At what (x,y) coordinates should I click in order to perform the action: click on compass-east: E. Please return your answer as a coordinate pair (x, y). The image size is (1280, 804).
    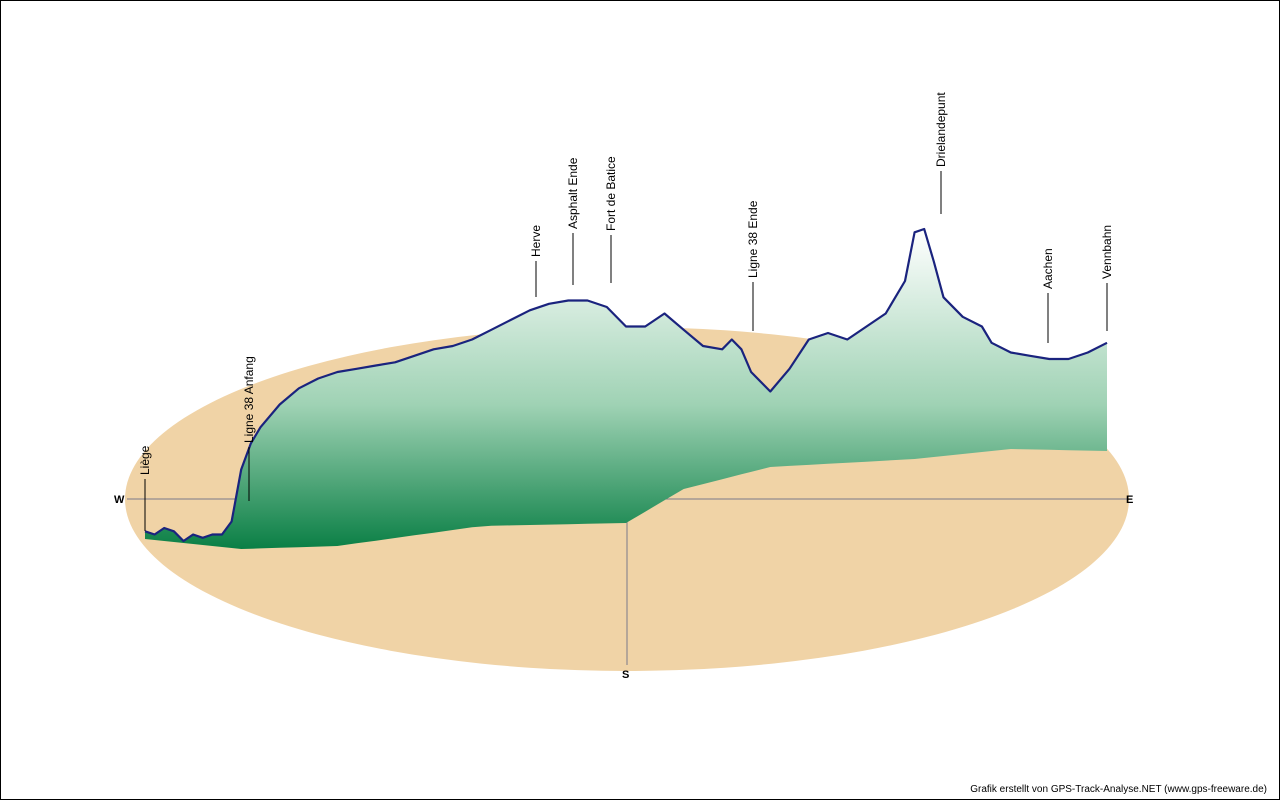
    Looking at the image, I should click on (1129, 500).